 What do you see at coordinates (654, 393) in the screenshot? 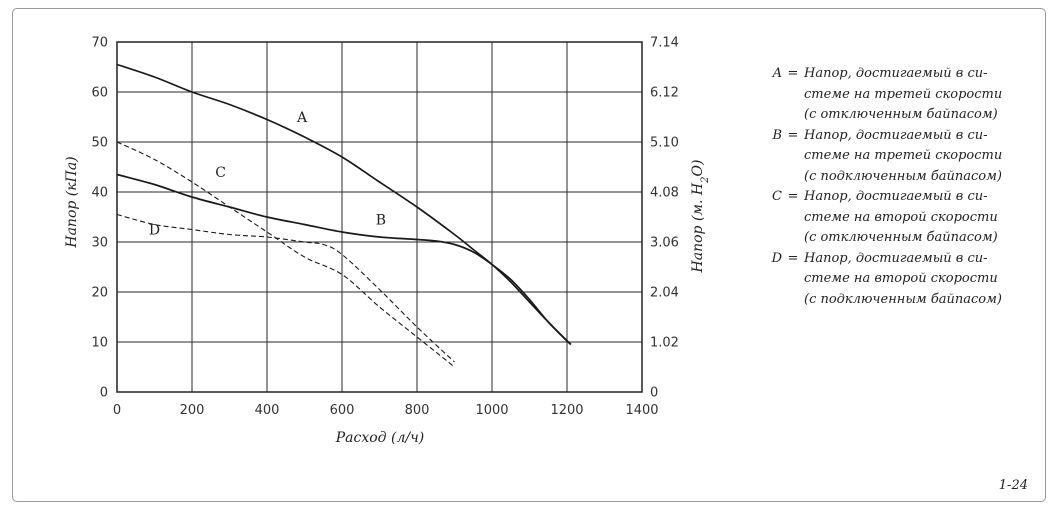
I see `y-right-tick-label: 0` at bounding box center [654, 393].